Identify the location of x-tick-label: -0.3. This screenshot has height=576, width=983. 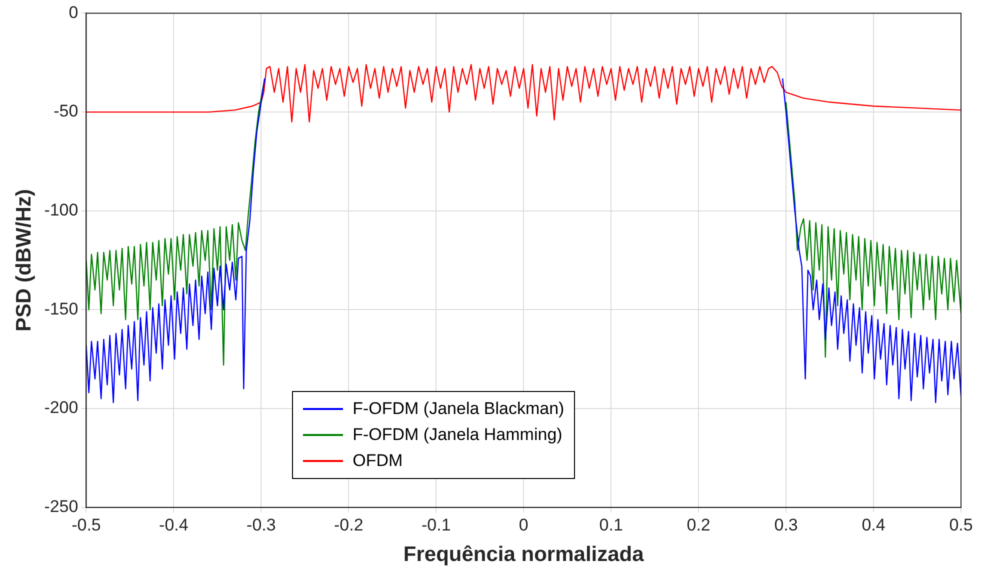
(261, 524).